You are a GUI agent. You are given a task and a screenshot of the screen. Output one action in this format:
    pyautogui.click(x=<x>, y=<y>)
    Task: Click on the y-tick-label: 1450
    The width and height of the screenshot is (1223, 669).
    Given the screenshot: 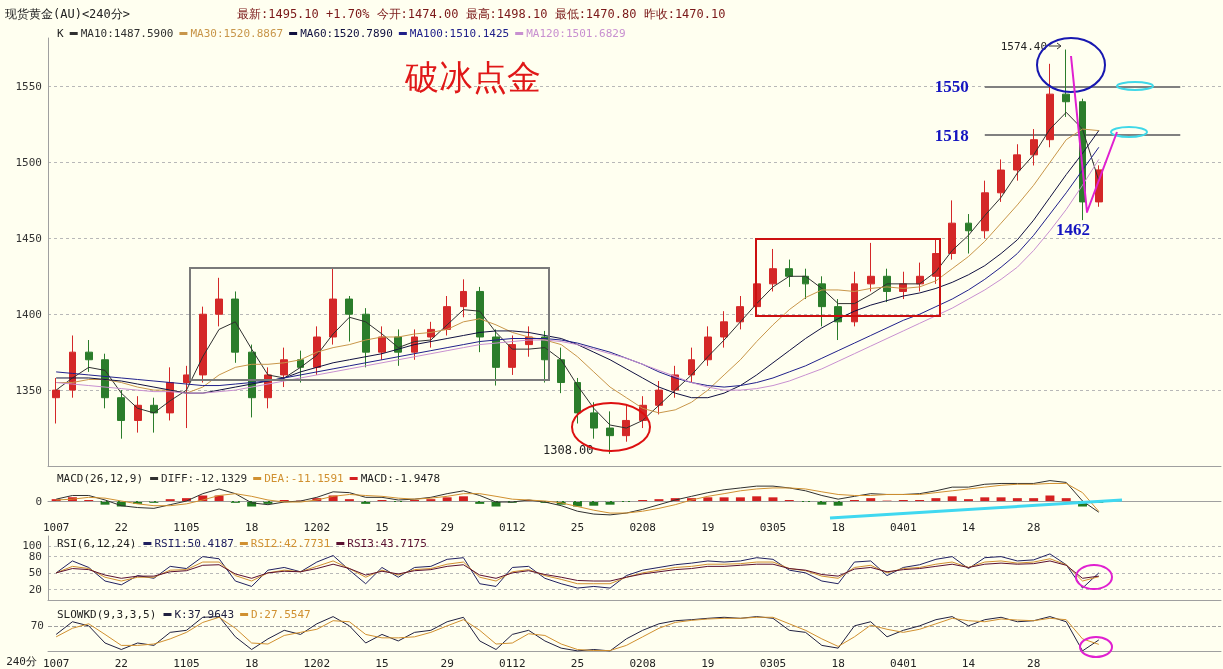 What is the action you would take?
    pyautogui.click(x=28, y=238)
    